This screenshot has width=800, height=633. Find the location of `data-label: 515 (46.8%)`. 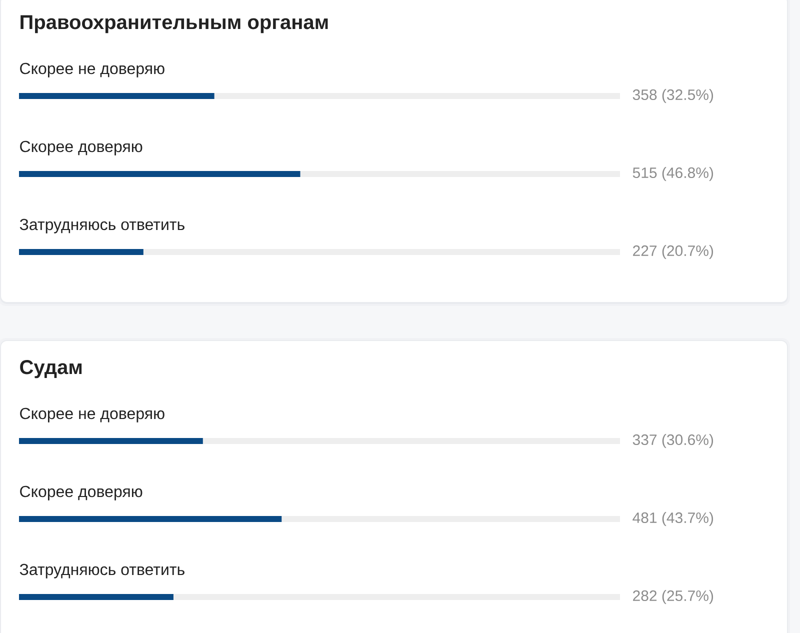

data-label: 515 (46.8%) is located at coordinates (673, 174).